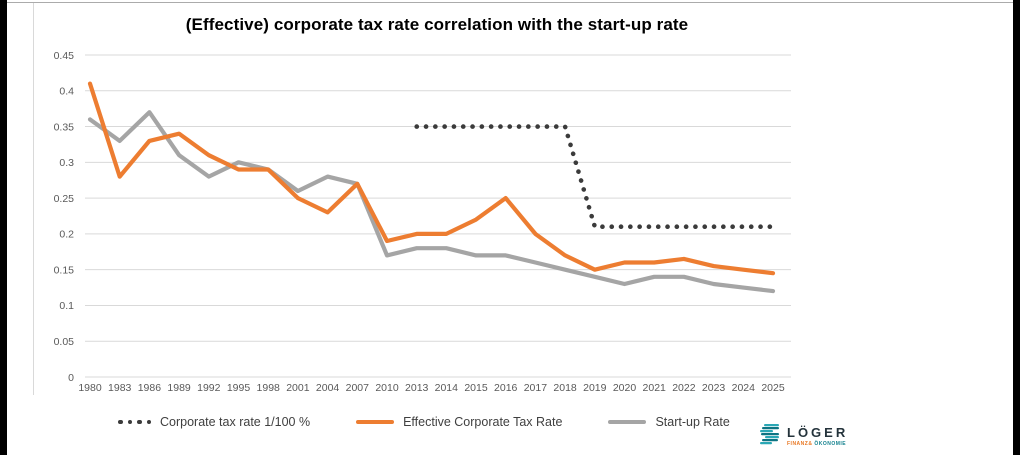 The width and height of the screenshot is (1020, 455). I want to click on x-tick-label: 2017, so click(536, 388).